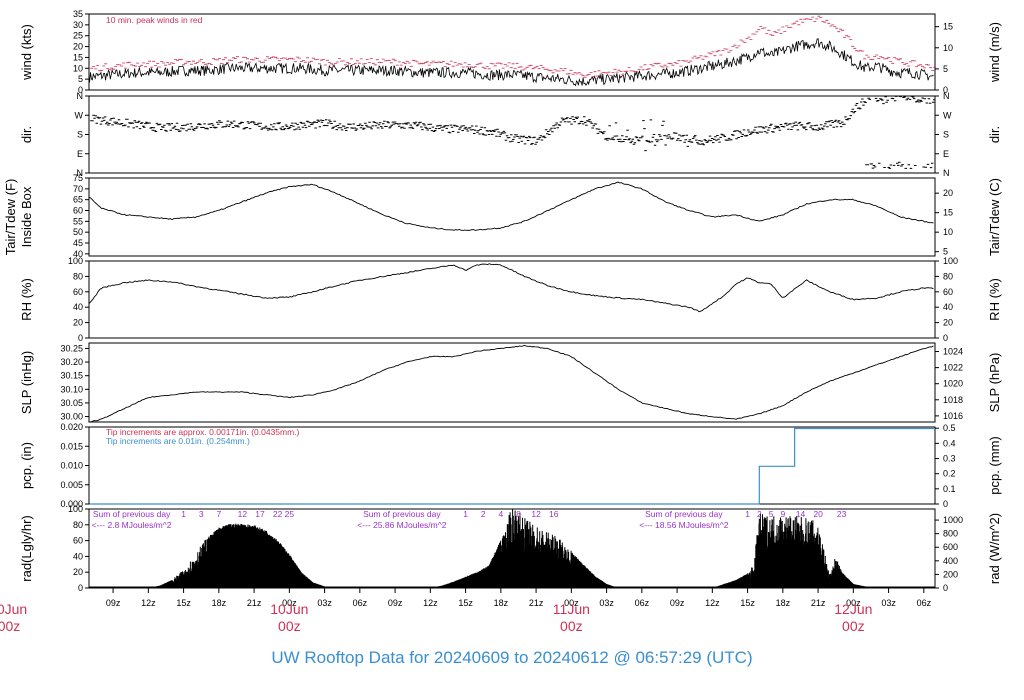 The image size is (1024, 700). I want to click on ytick-right-label-wind: 5, so click(945, 69).